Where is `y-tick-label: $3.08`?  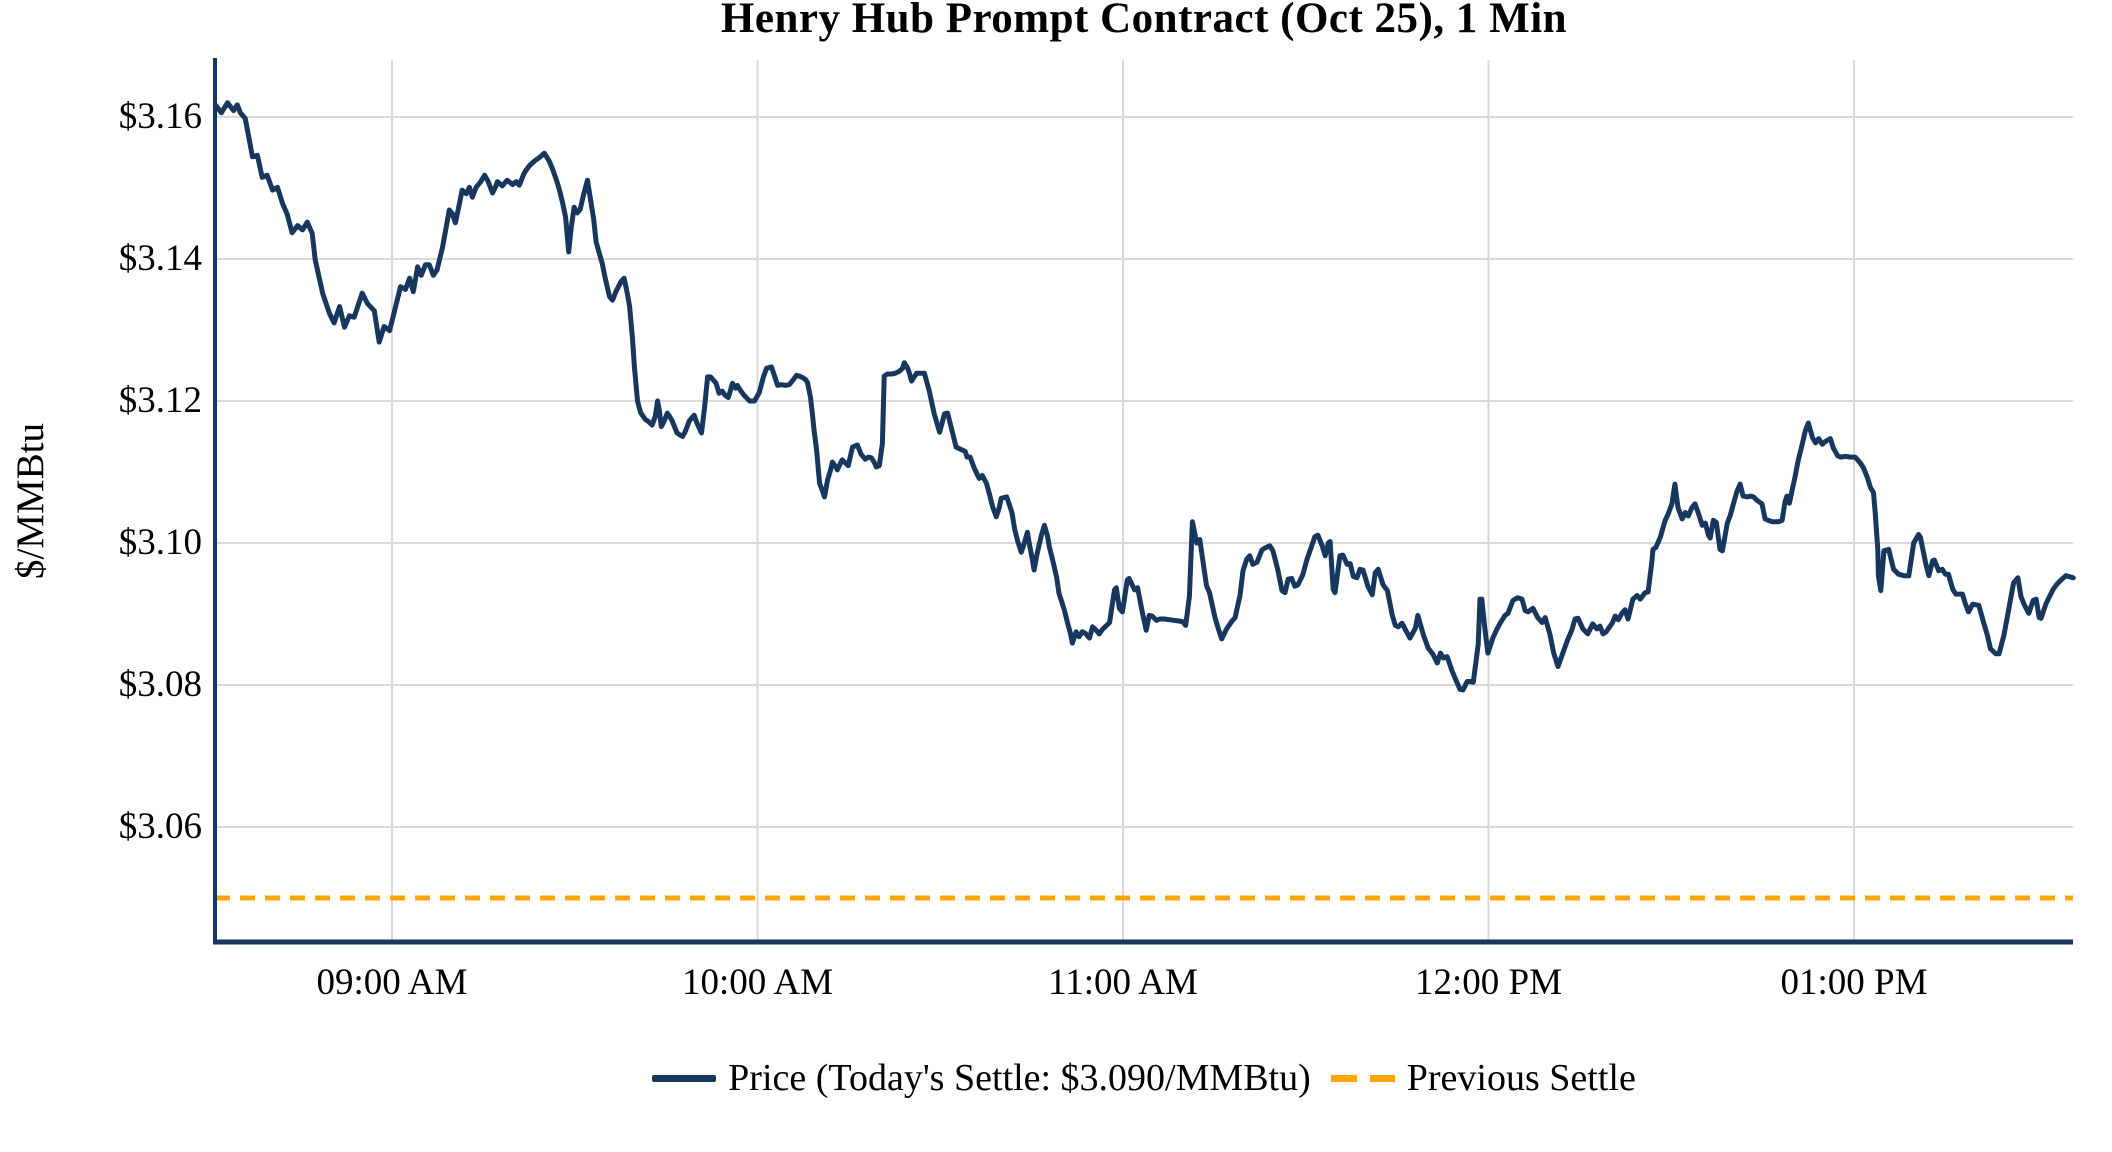 y-tick-label: $3.08 is located at coordinates (160, 684).